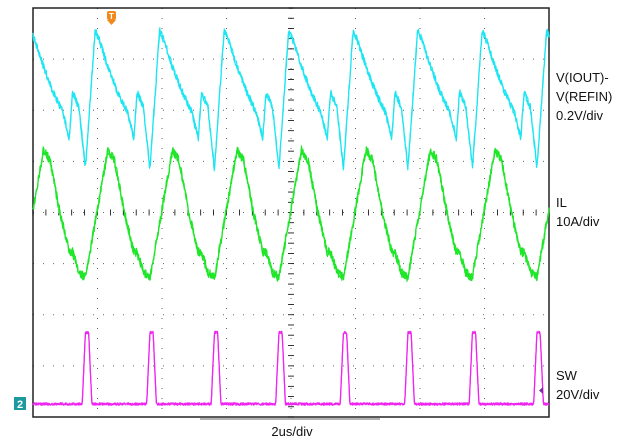 This screenshot has height=442, width=621. Describe the element at coordinates (566, 375) in the screenshot. I see `ch3-label-line-1: SW` at that location.